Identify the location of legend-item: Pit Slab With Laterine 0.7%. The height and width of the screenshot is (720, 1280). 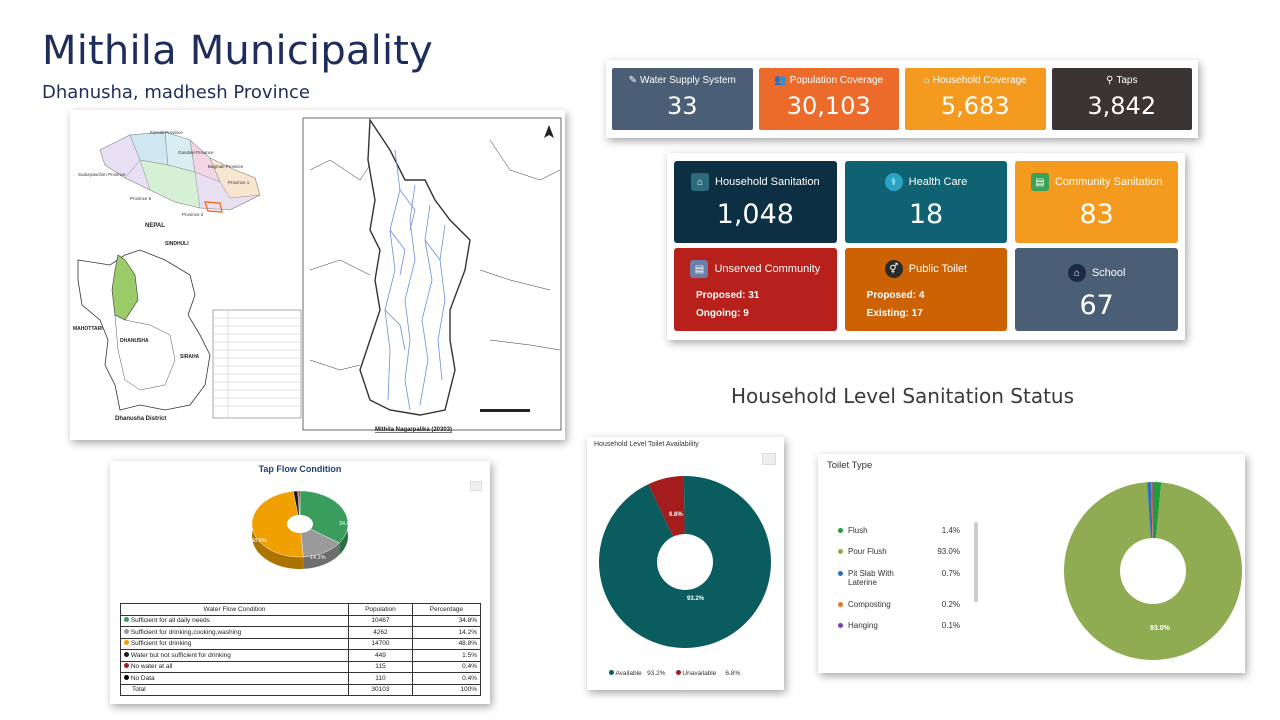
(899, 578).